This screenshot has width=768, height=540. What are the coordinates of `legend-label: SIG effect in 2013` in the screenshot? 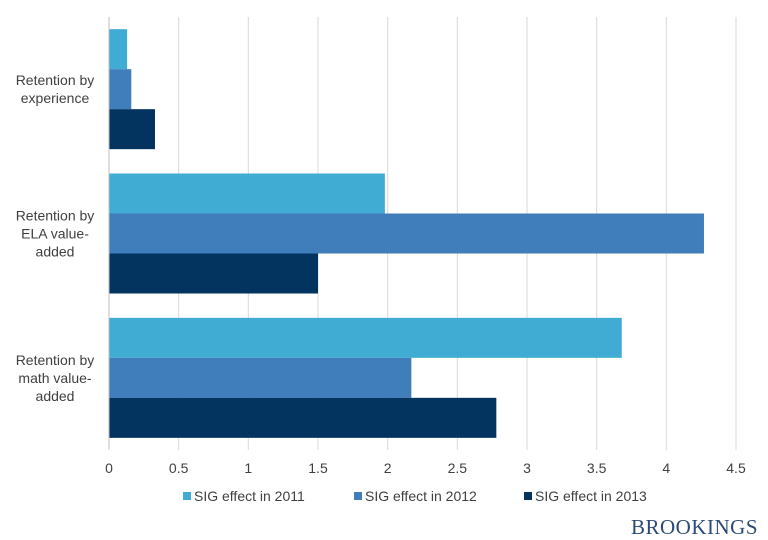 It's located at (591, 496).